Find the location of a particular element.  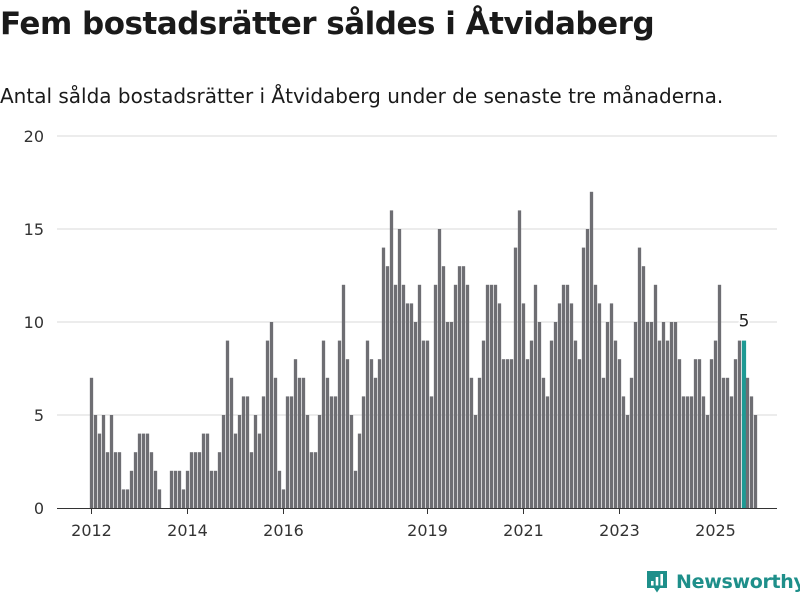

brand-name: Newsworthy is located at coordinates (738, 582).